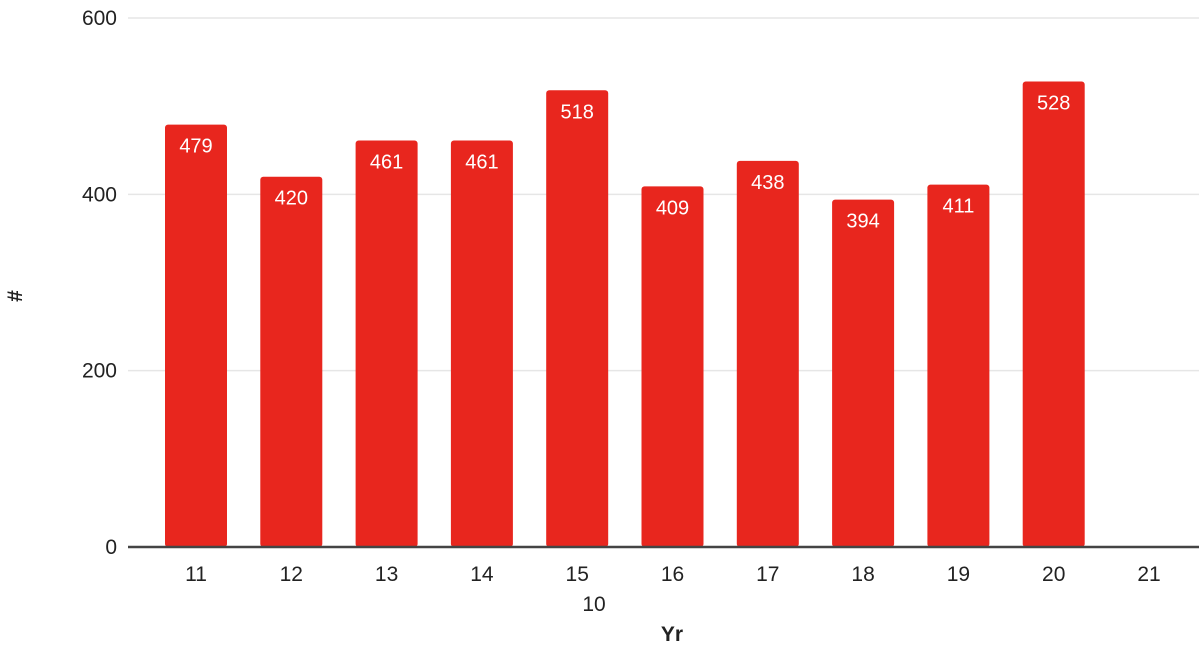  I want to click on y-axis-ticks: 0 200 400 600, so click(99, 283).